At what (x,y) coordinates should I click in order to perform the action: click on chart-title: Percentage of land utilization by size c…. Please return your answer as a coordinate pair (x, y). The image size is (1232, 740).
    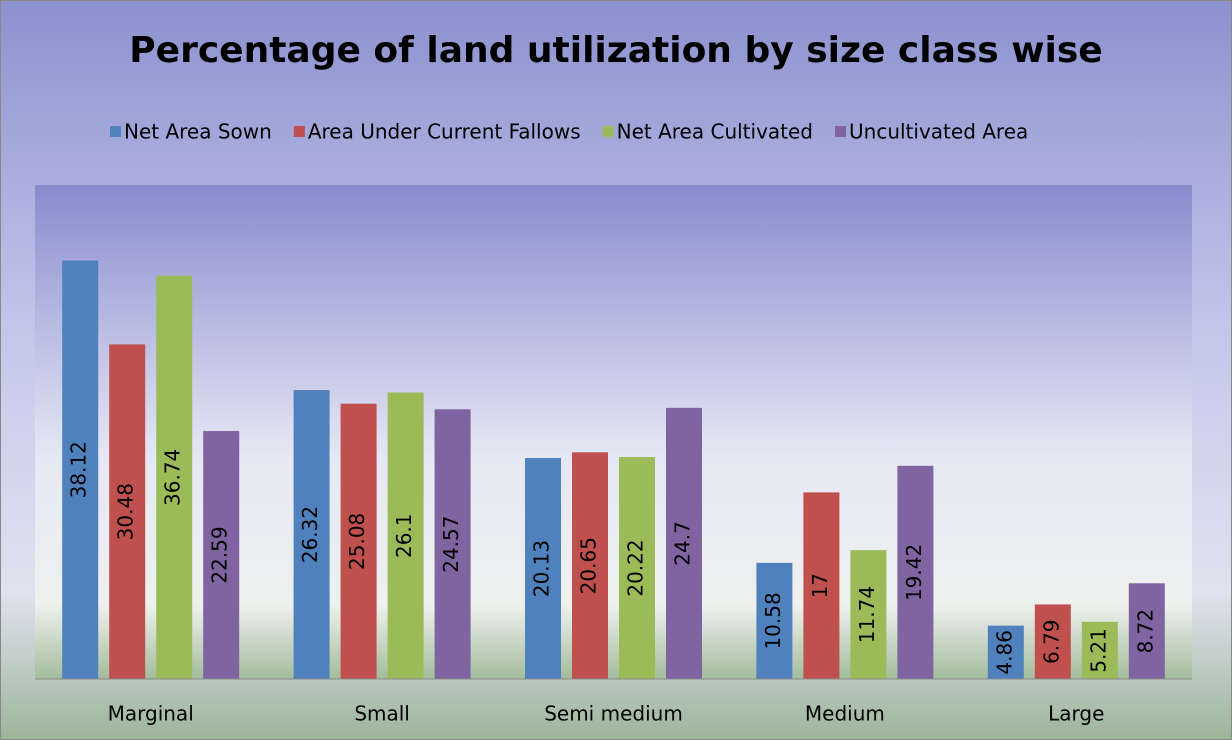
    Looking at the image, I should click on (615, 50).